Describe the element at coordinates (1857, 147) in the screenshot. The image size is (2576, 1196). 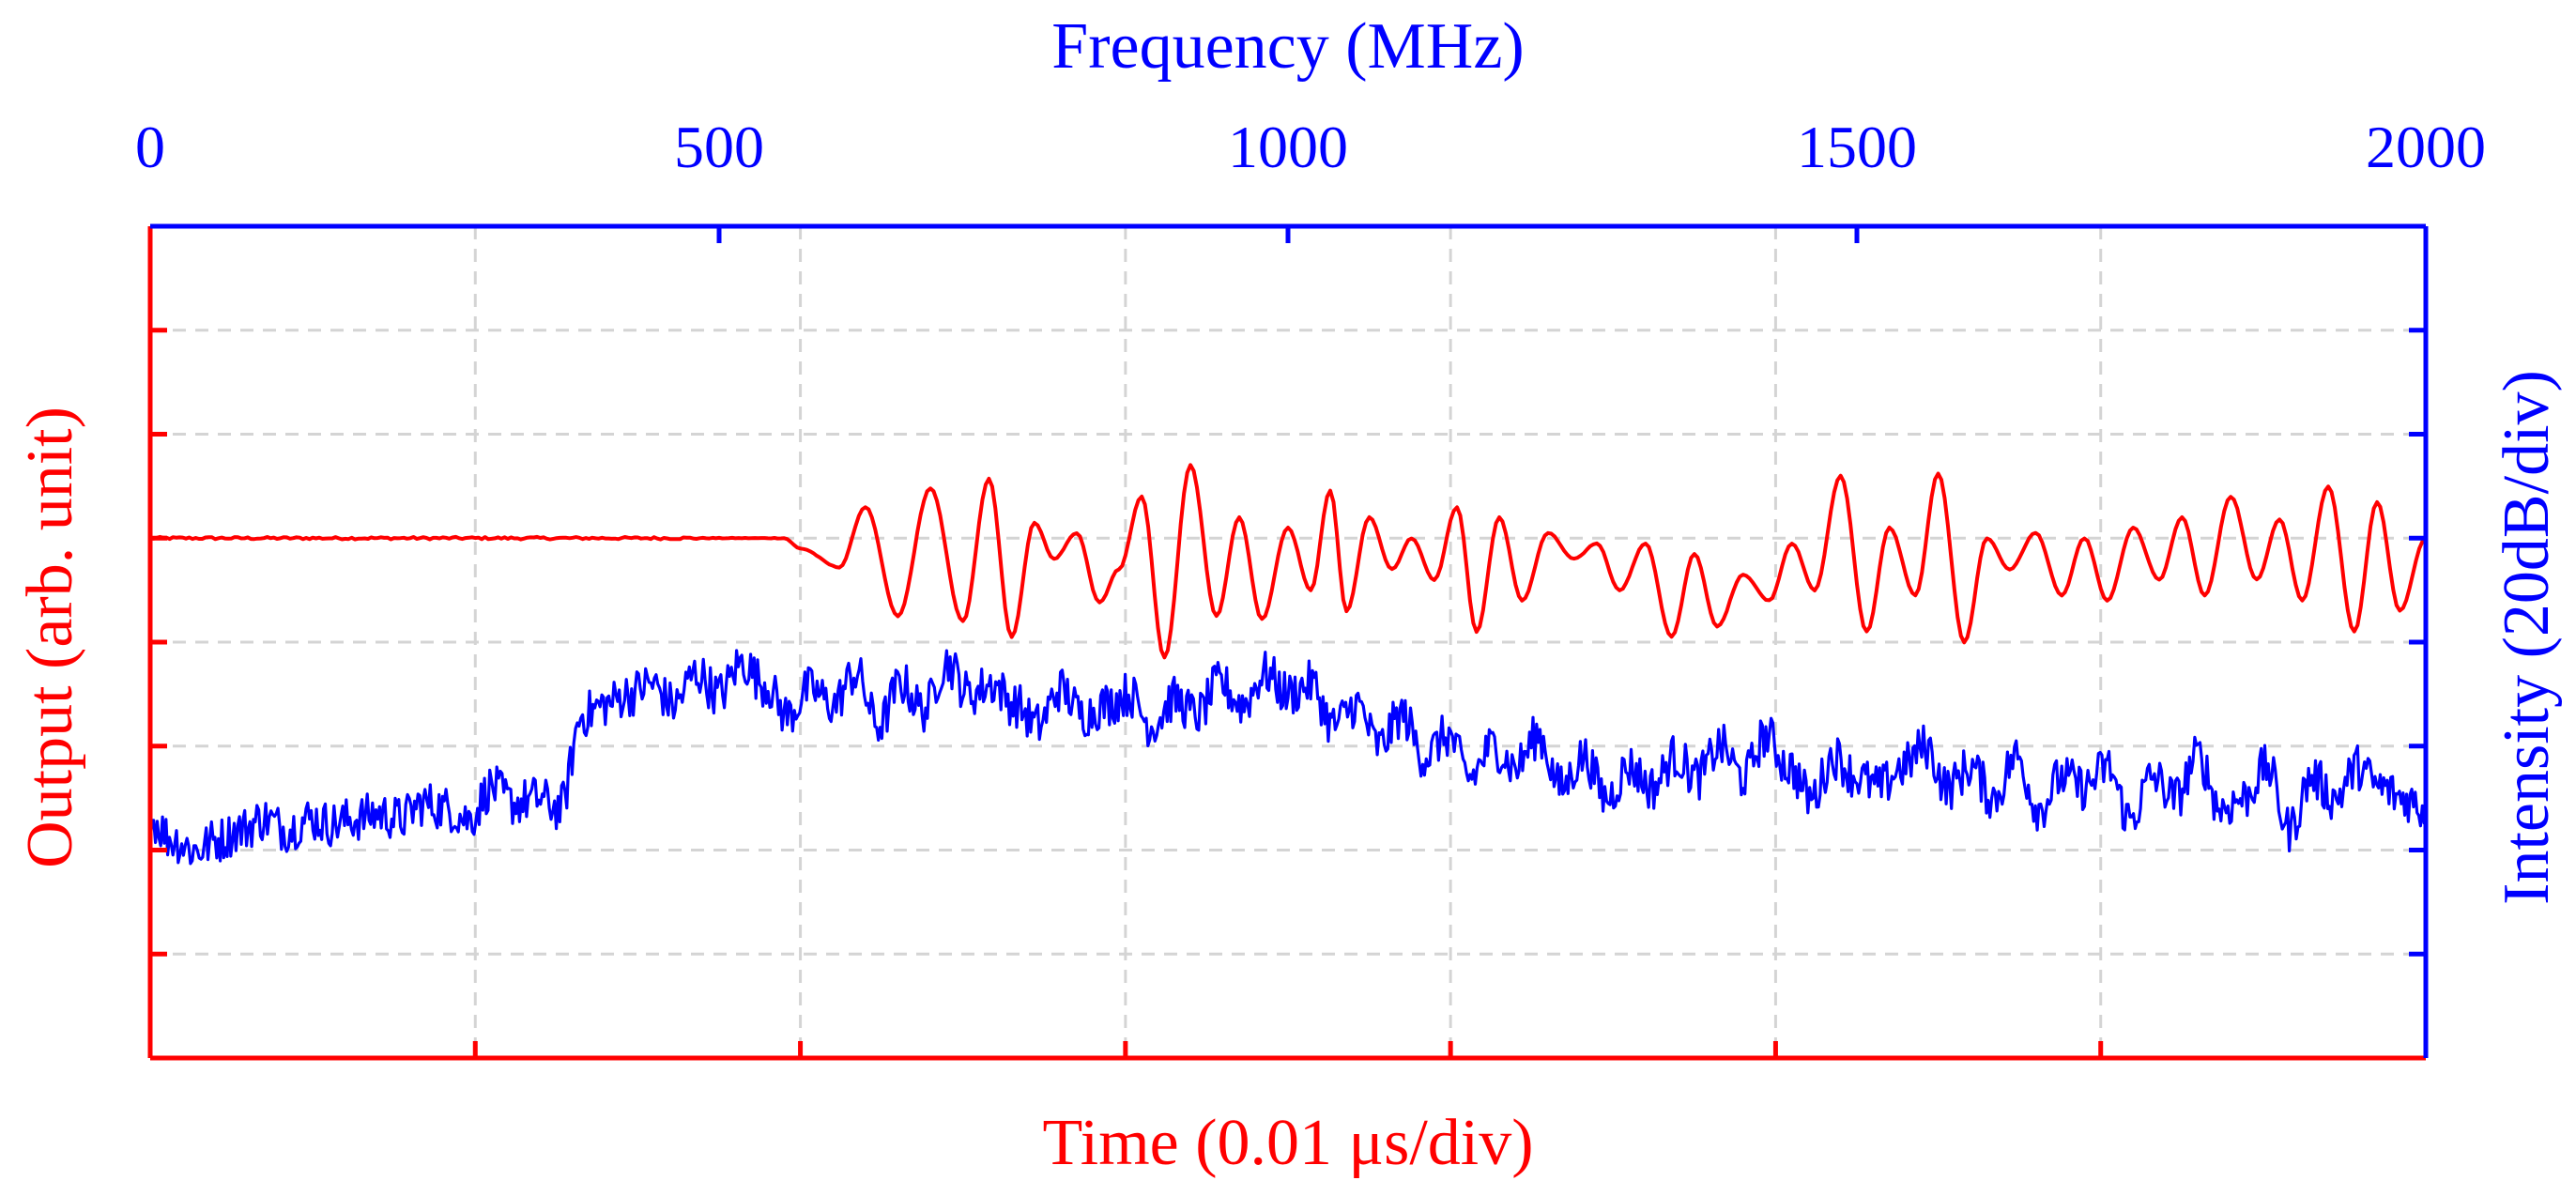
I see `top-tick-label: 1500` at that location.